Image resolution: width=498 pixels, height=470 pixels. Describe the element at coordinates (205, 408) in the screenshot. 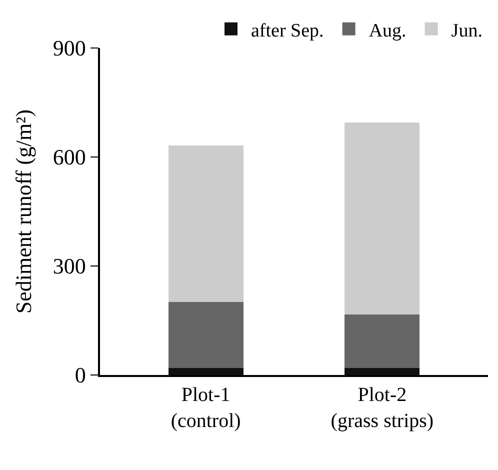

I see `x-tick-label: Plot-1 (control)` at that location.